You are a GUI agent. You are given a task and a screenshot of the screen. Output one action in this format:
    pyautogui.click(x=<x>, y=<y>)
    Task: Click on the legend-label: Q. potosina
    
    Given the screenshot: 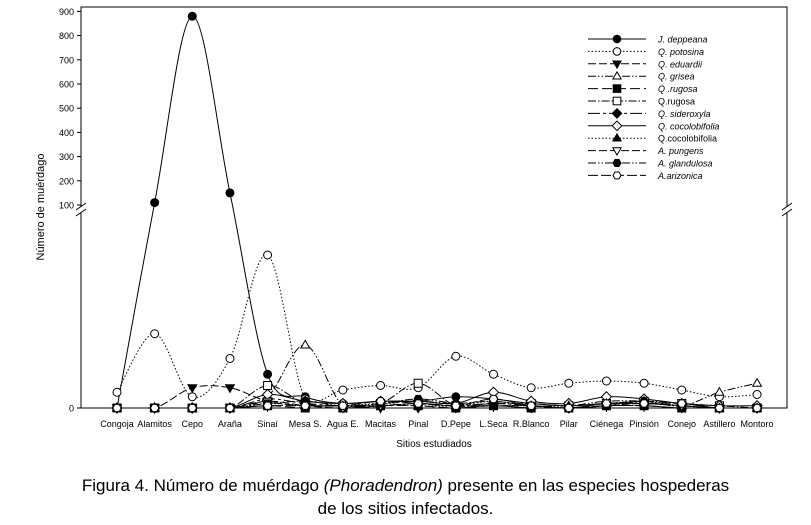 What is the action you would take?
    pyautogui.click(x=681, y=52)
    